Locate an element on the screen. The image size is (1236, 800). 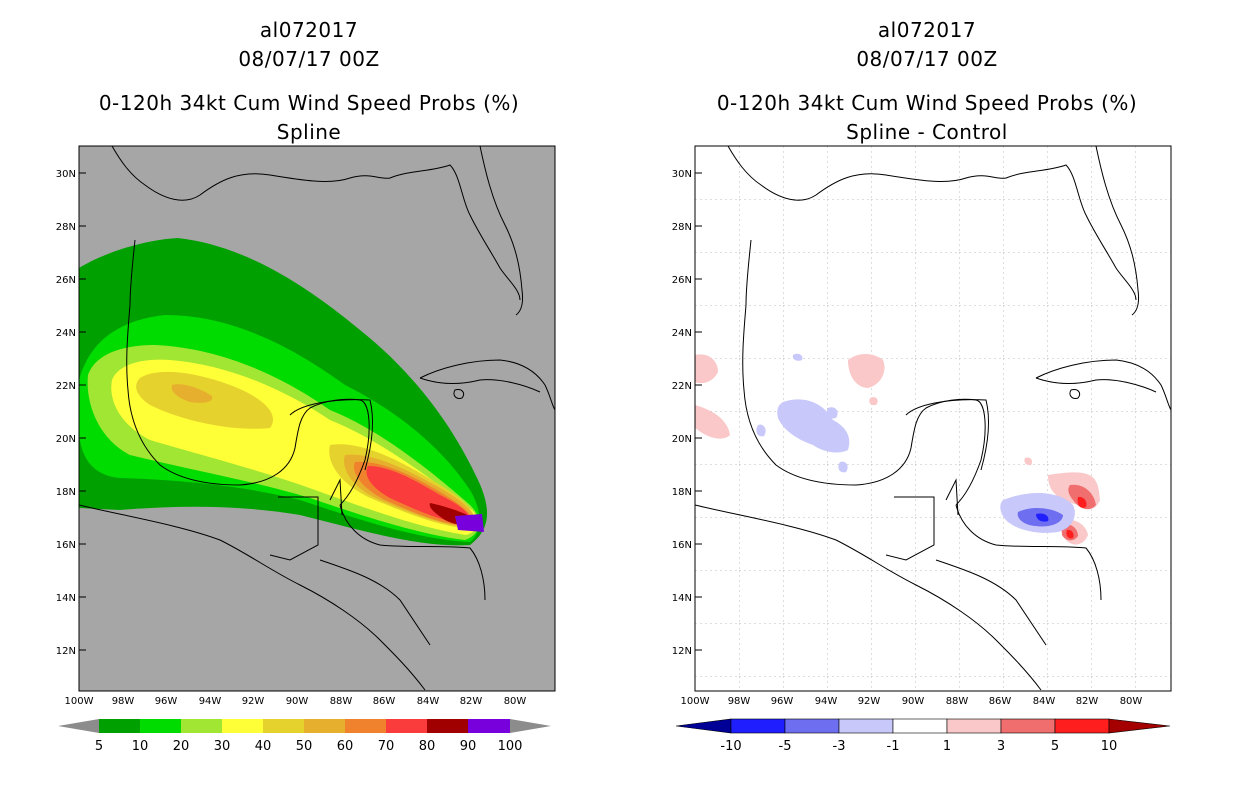
isla-juventud is located at coordinates (459, 394).